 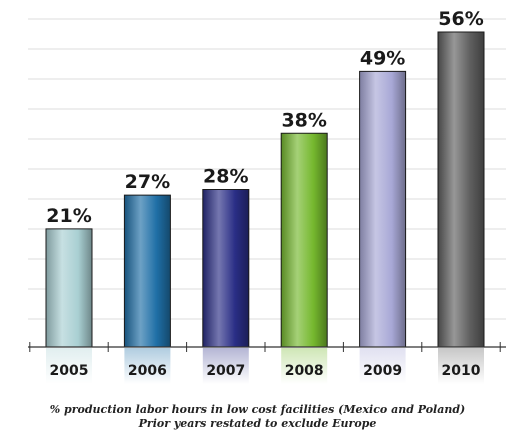 What do you see at coordinates (304, 240) in the screenshot?
I see `bar-2008` at bounding box center [304, 240].